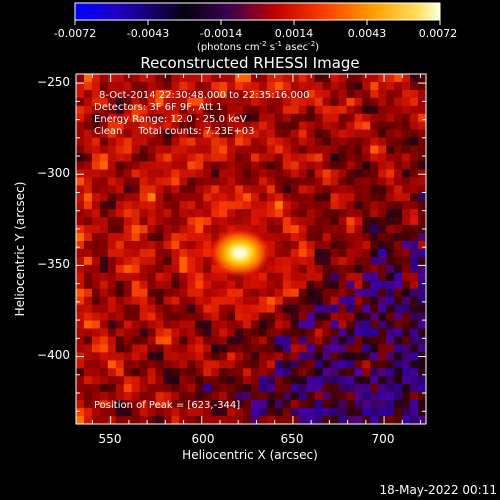 The width and height of the screenshot is (500, 500). Describe the element at coordinates (292, 439) in the screenshot. I see `x-tick-label: 650` at that location.